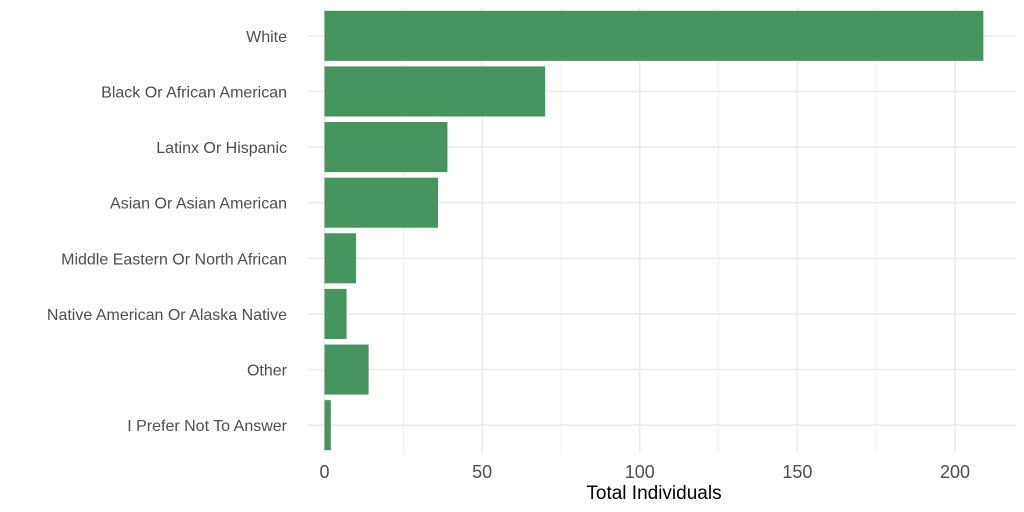 The image size is (1024, 512). I want to click on x-tick-label: 50, so click(482, 472).